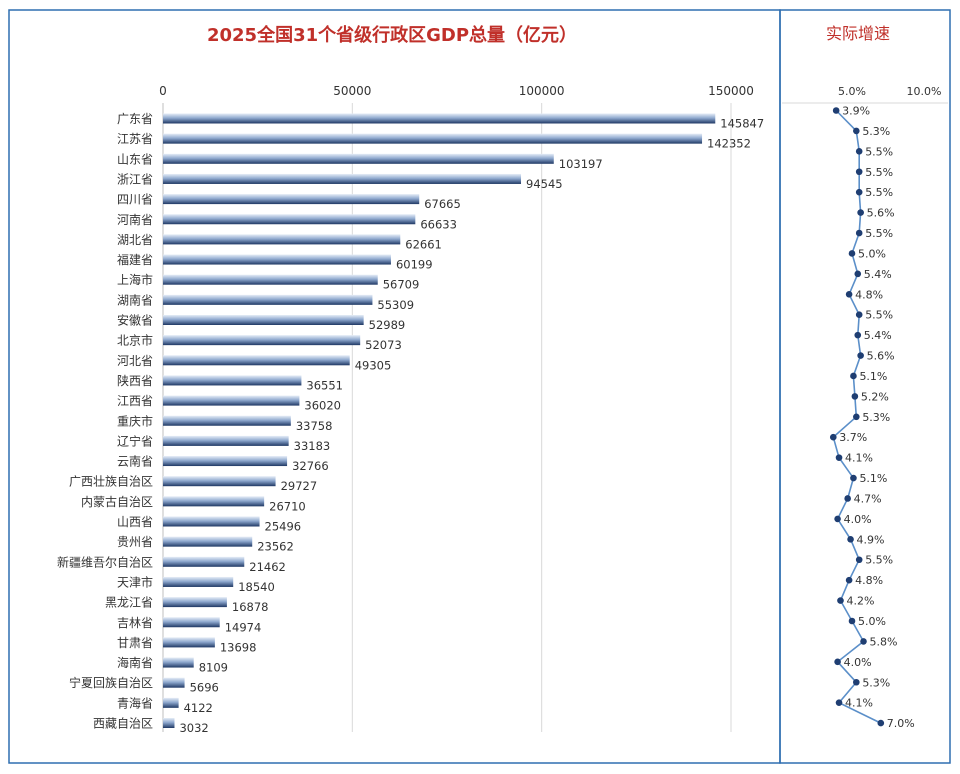  I want to click on growth-data-label: 5.6%, so click(881, 356).